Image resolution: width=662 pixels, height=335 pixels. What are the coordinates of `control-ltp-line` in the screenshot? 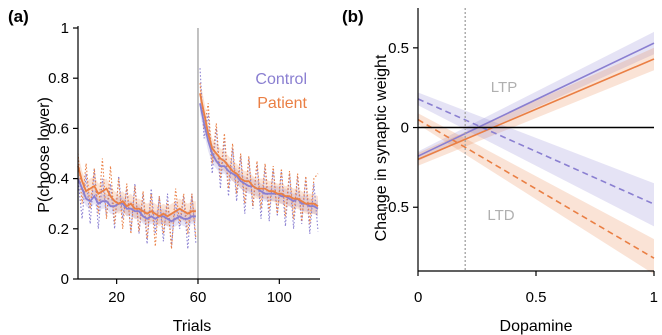 It's located at (536, 99).